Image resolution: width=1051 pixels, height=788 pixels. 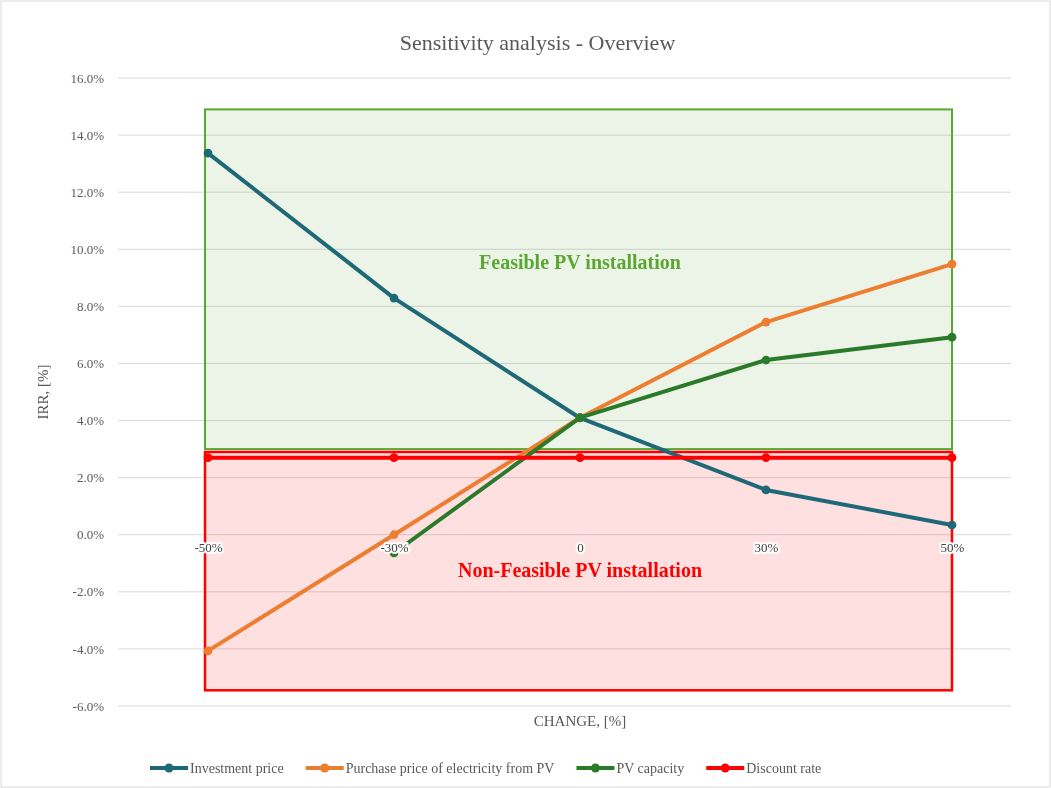 What do you see at coordinates (580, 721) in the screenshot?
I see `x-axis-title: CHANGE, [%]` at bounding box center [580, 721].